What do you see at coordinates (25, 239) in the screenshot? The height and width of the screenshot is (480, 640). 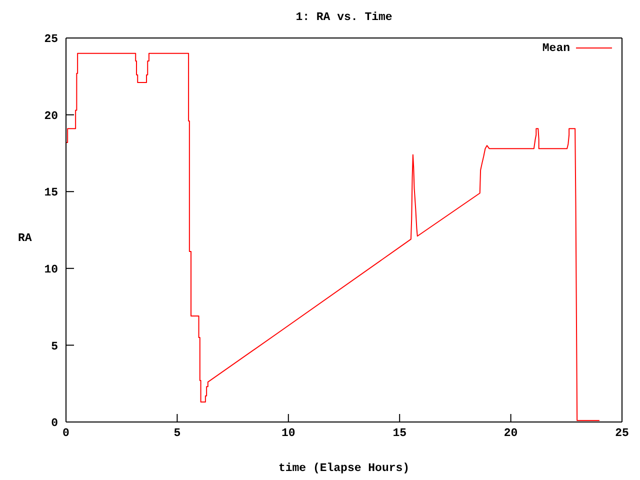 I see `y-axis-title: RA` at bounding box center [25, 239].